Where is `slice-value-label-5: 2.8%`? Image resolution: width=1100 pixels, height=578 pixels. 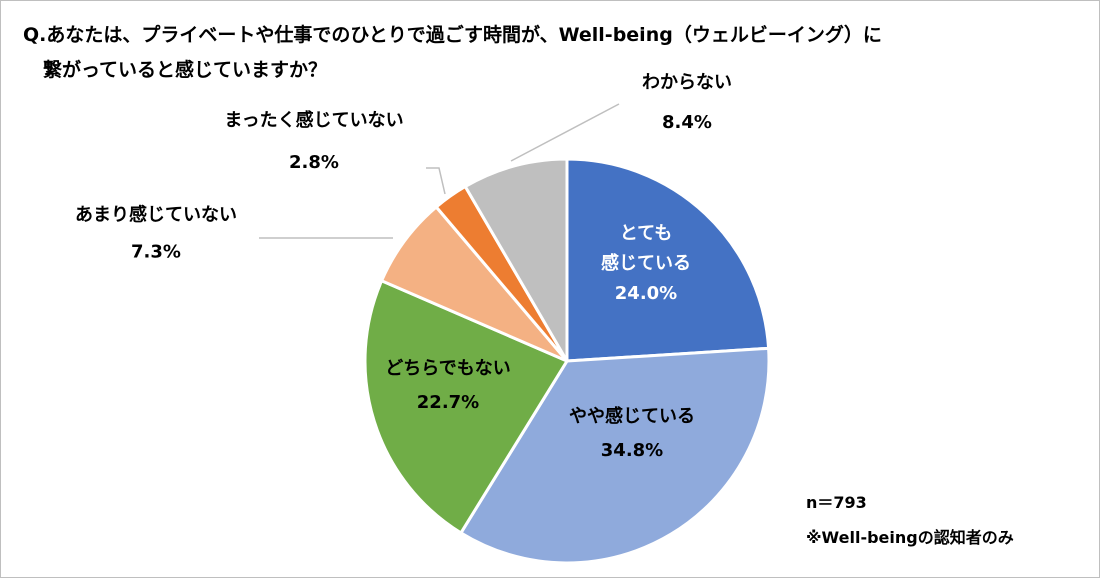 slice-value-label-5: 2.8% is located at coordinates (314, 162).